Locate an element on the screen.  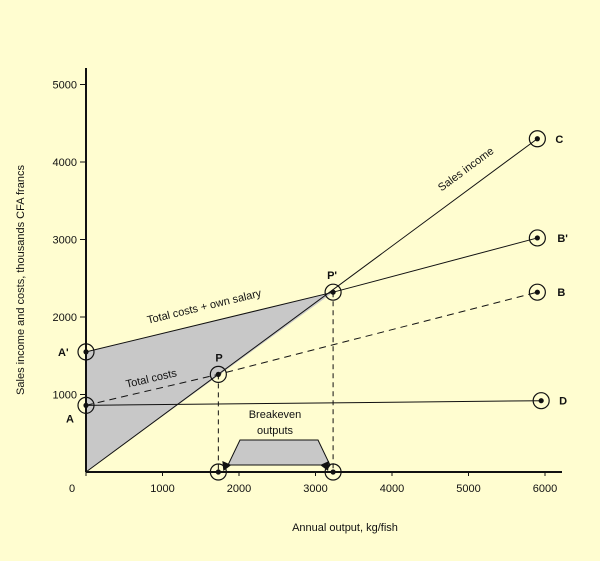
x-tick-label-1000: 1000 is located at coordinates (162, 489).